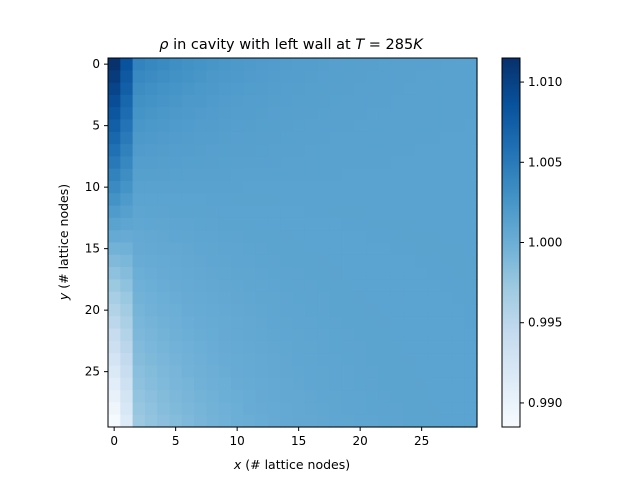 This screenshot has height=480, width=640. Describe the element at coordinates (63, 242) in the screenshot. I see `y-axis-label: y (# lattice nodes)` at that location.